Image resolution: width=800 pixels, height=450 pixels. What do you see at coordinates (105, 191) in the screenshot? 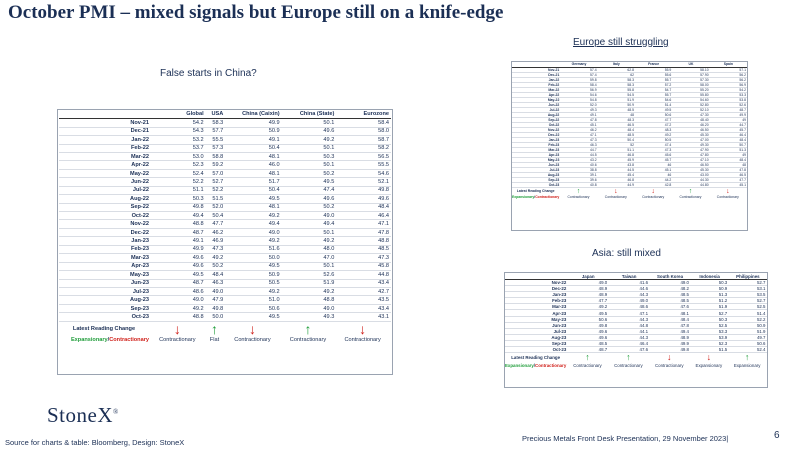
I see `row-date: Jul-22` at bounding box center [105, 191].